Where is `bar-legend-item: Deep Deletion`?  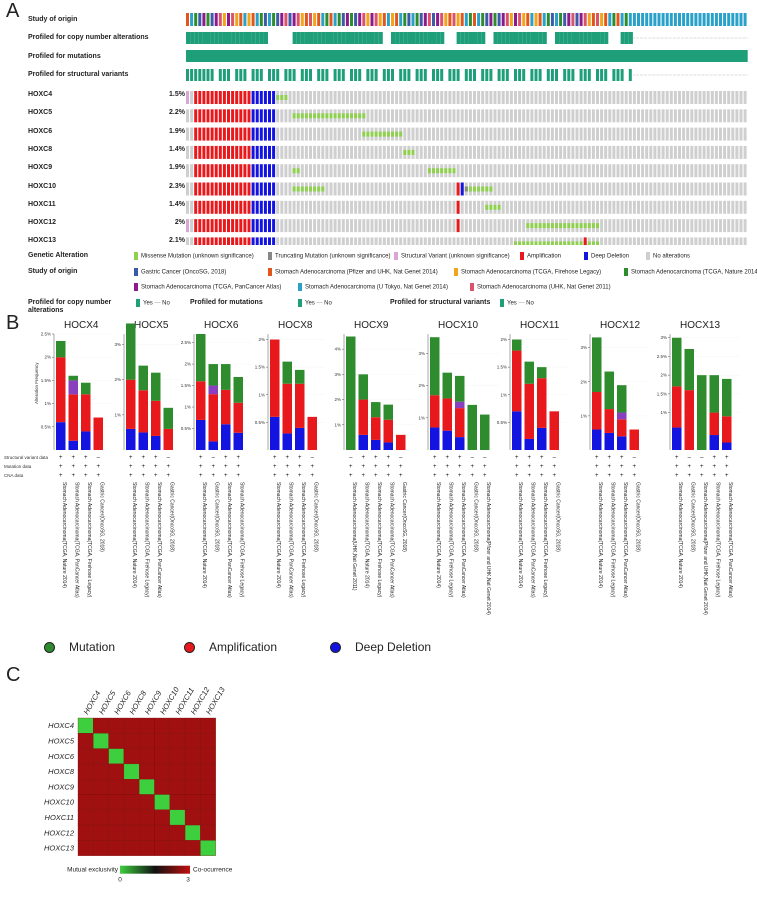
bar-legend-item: Deep Deletion is located at coordinates (380, 647).